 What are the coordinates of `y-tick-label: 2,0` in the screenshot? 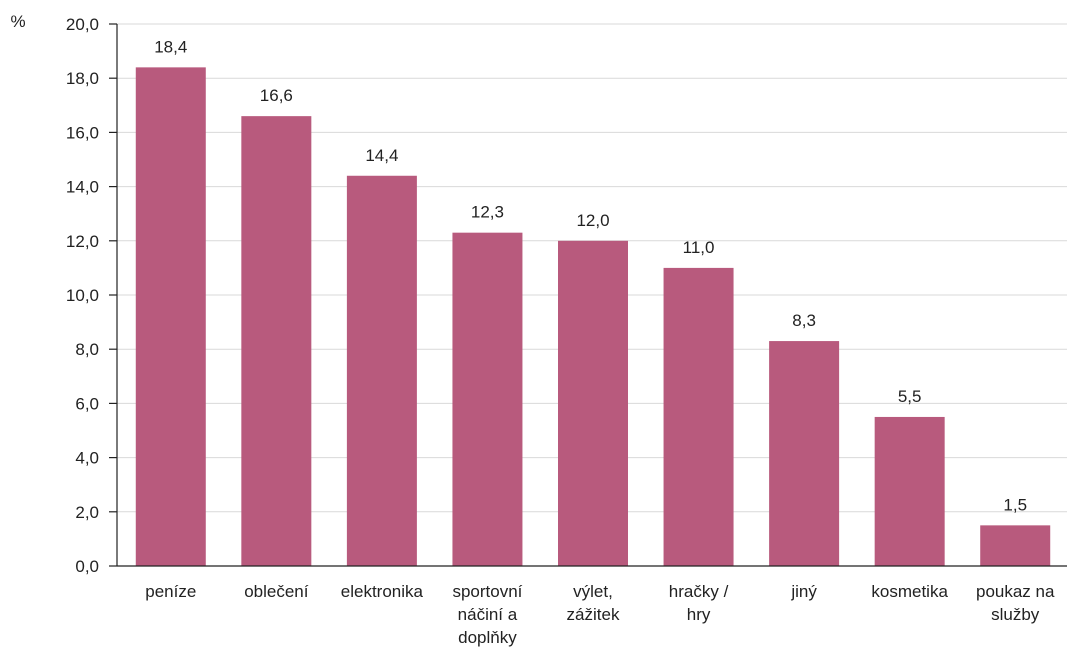 It's located at (87, 512).